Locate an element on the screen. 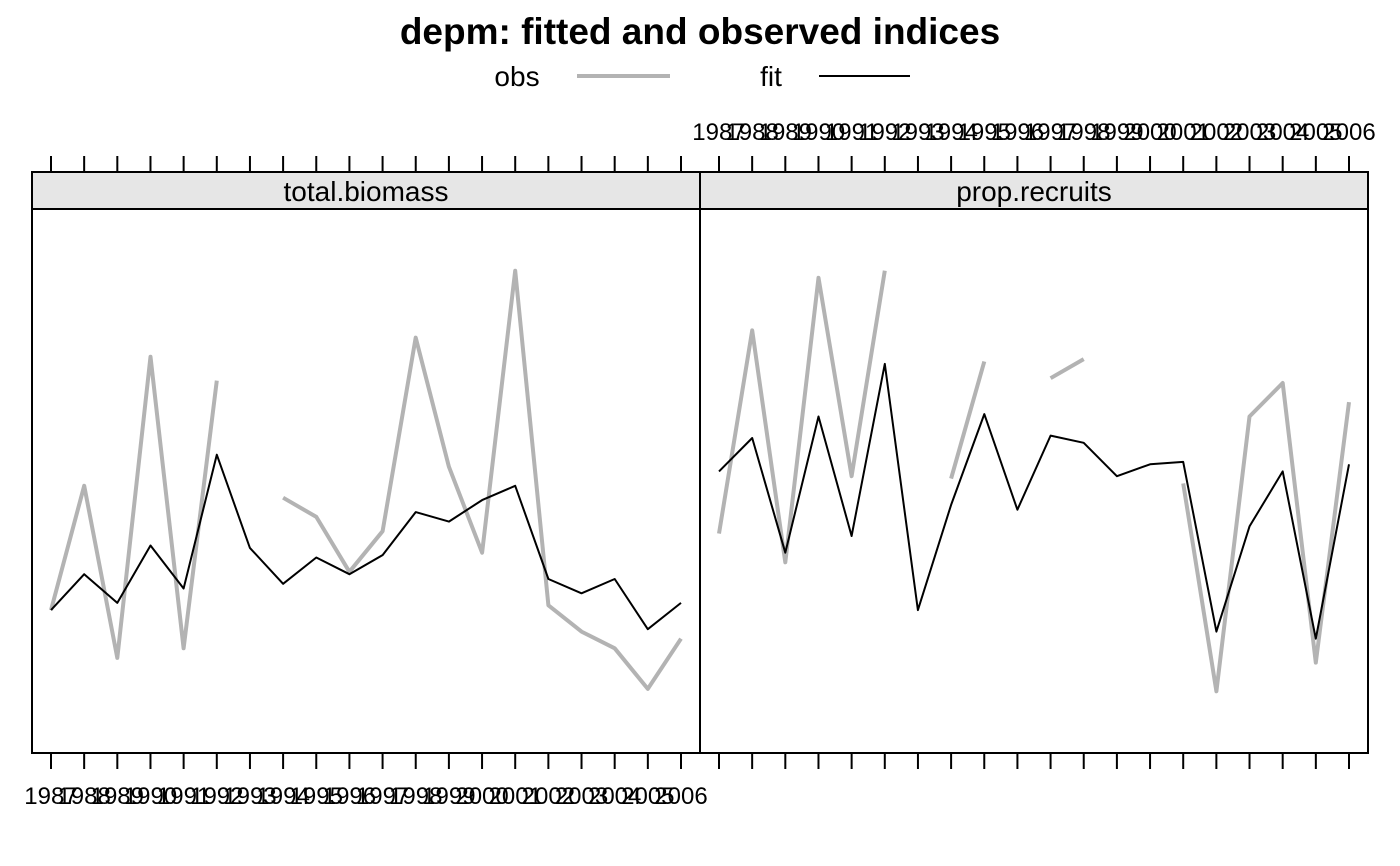 The image size is (1400, 866). strip-label: prop.recruits is located at coordinates (1034, 191).